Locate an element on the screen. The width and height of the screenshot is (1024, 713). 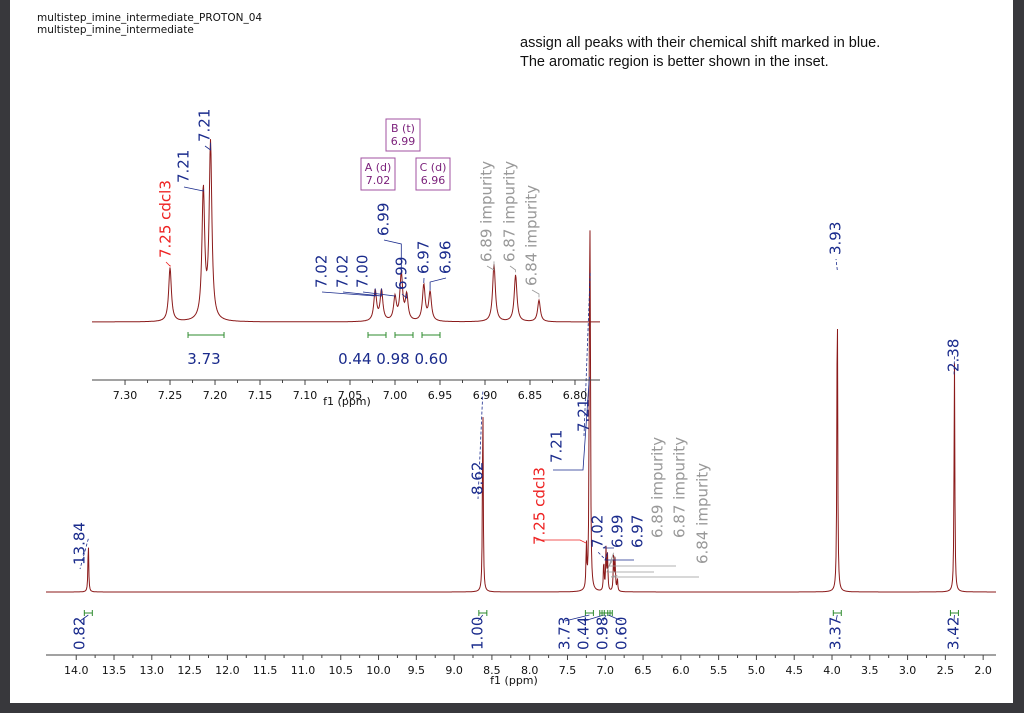
main-integral-label: 0.60 is located at coordinates (622, 633).